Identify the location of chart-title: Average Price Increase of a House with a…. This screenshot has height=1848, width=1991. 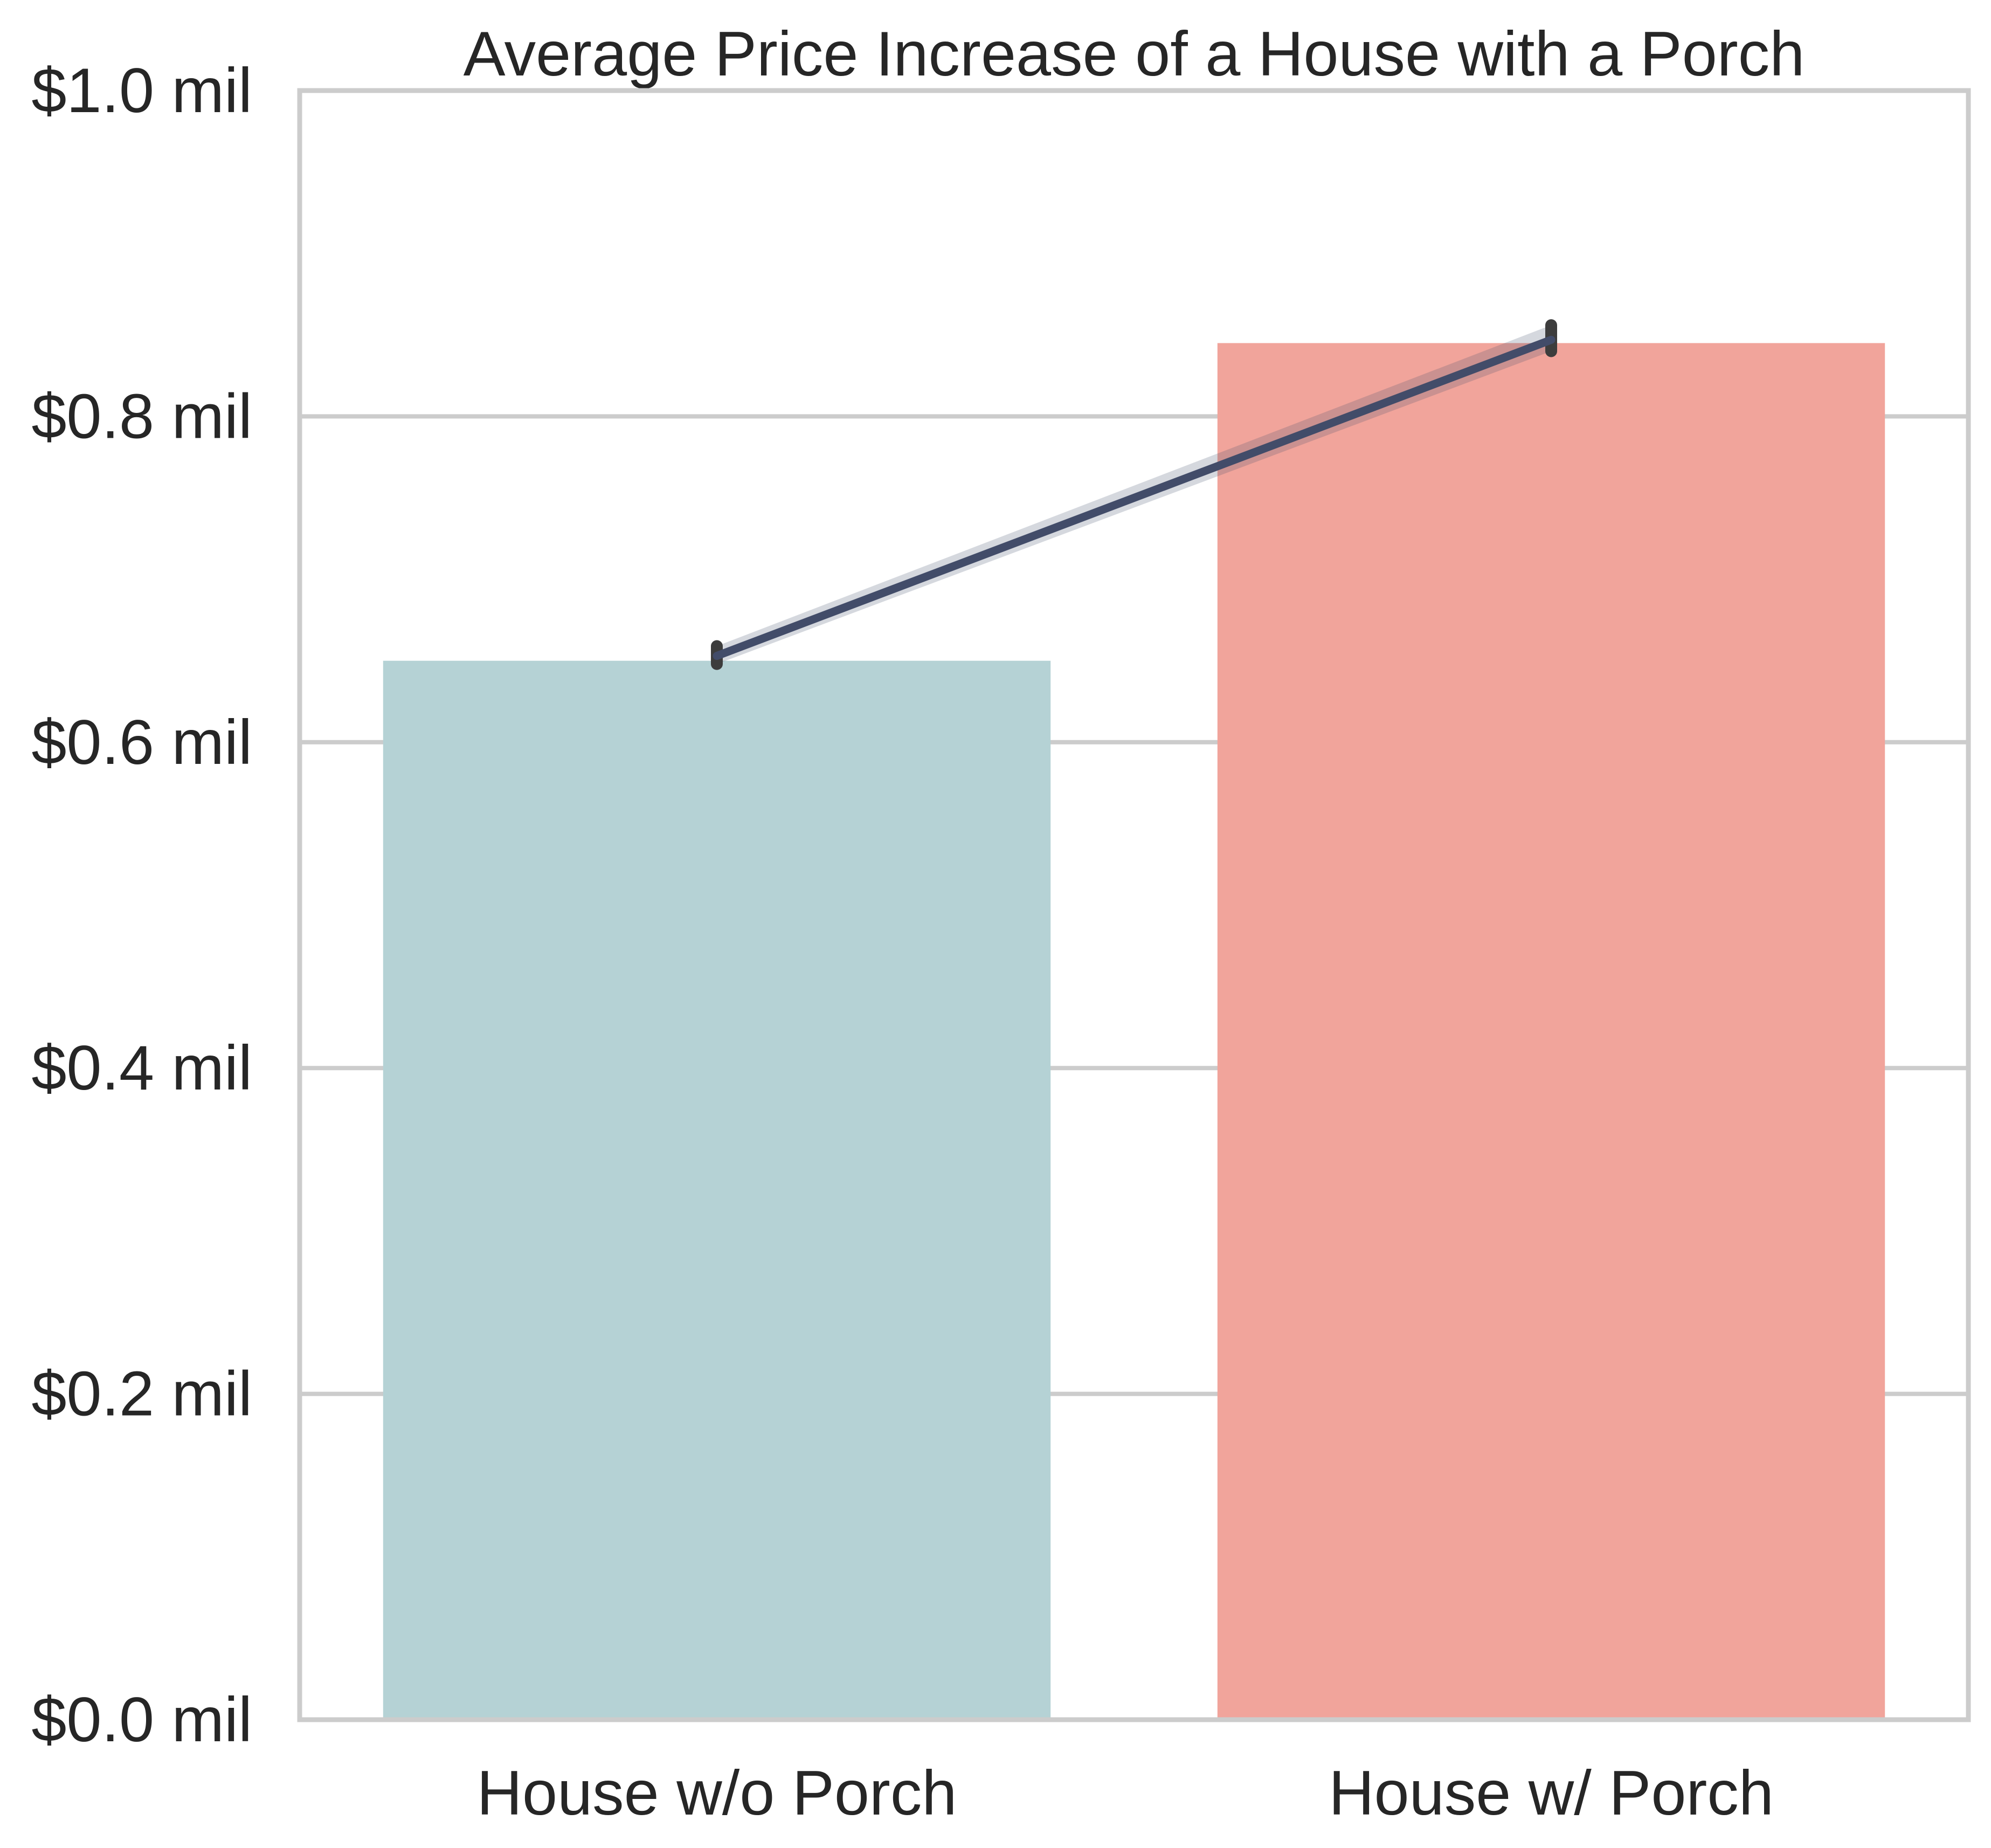
(1134, 53).